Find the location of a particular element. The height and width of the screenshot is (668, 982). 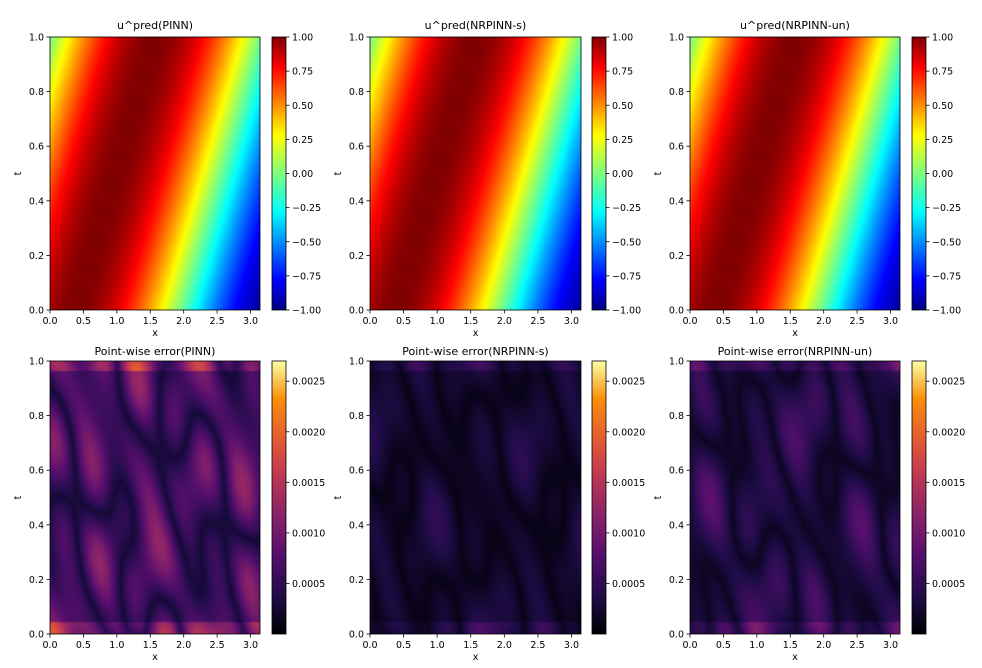

colorbar-tick-label: −0.50 is located at coordinates (626, 242).